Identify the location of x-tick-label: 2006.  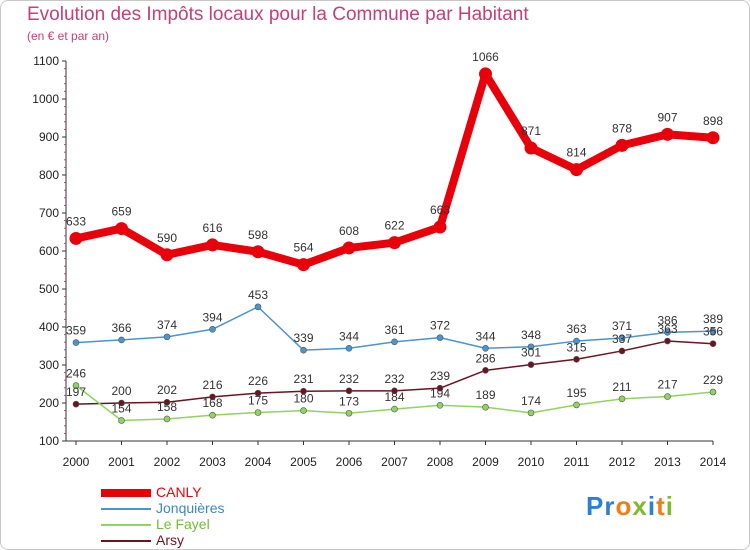
(349, 462).